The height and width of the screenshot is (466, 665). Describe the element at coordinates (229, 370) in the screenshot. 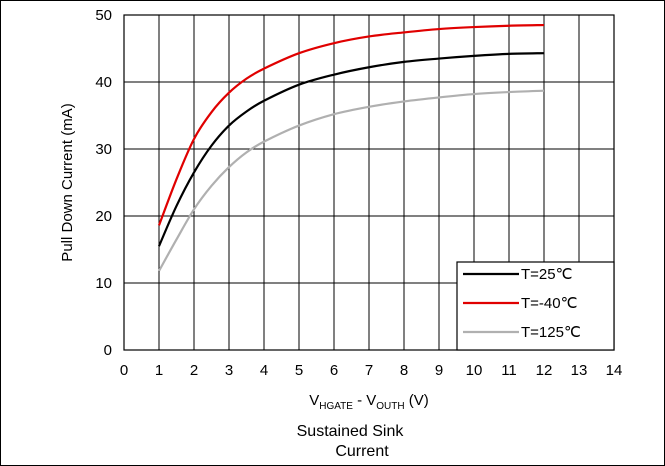

I see `x-tick-label: 3` at that location.